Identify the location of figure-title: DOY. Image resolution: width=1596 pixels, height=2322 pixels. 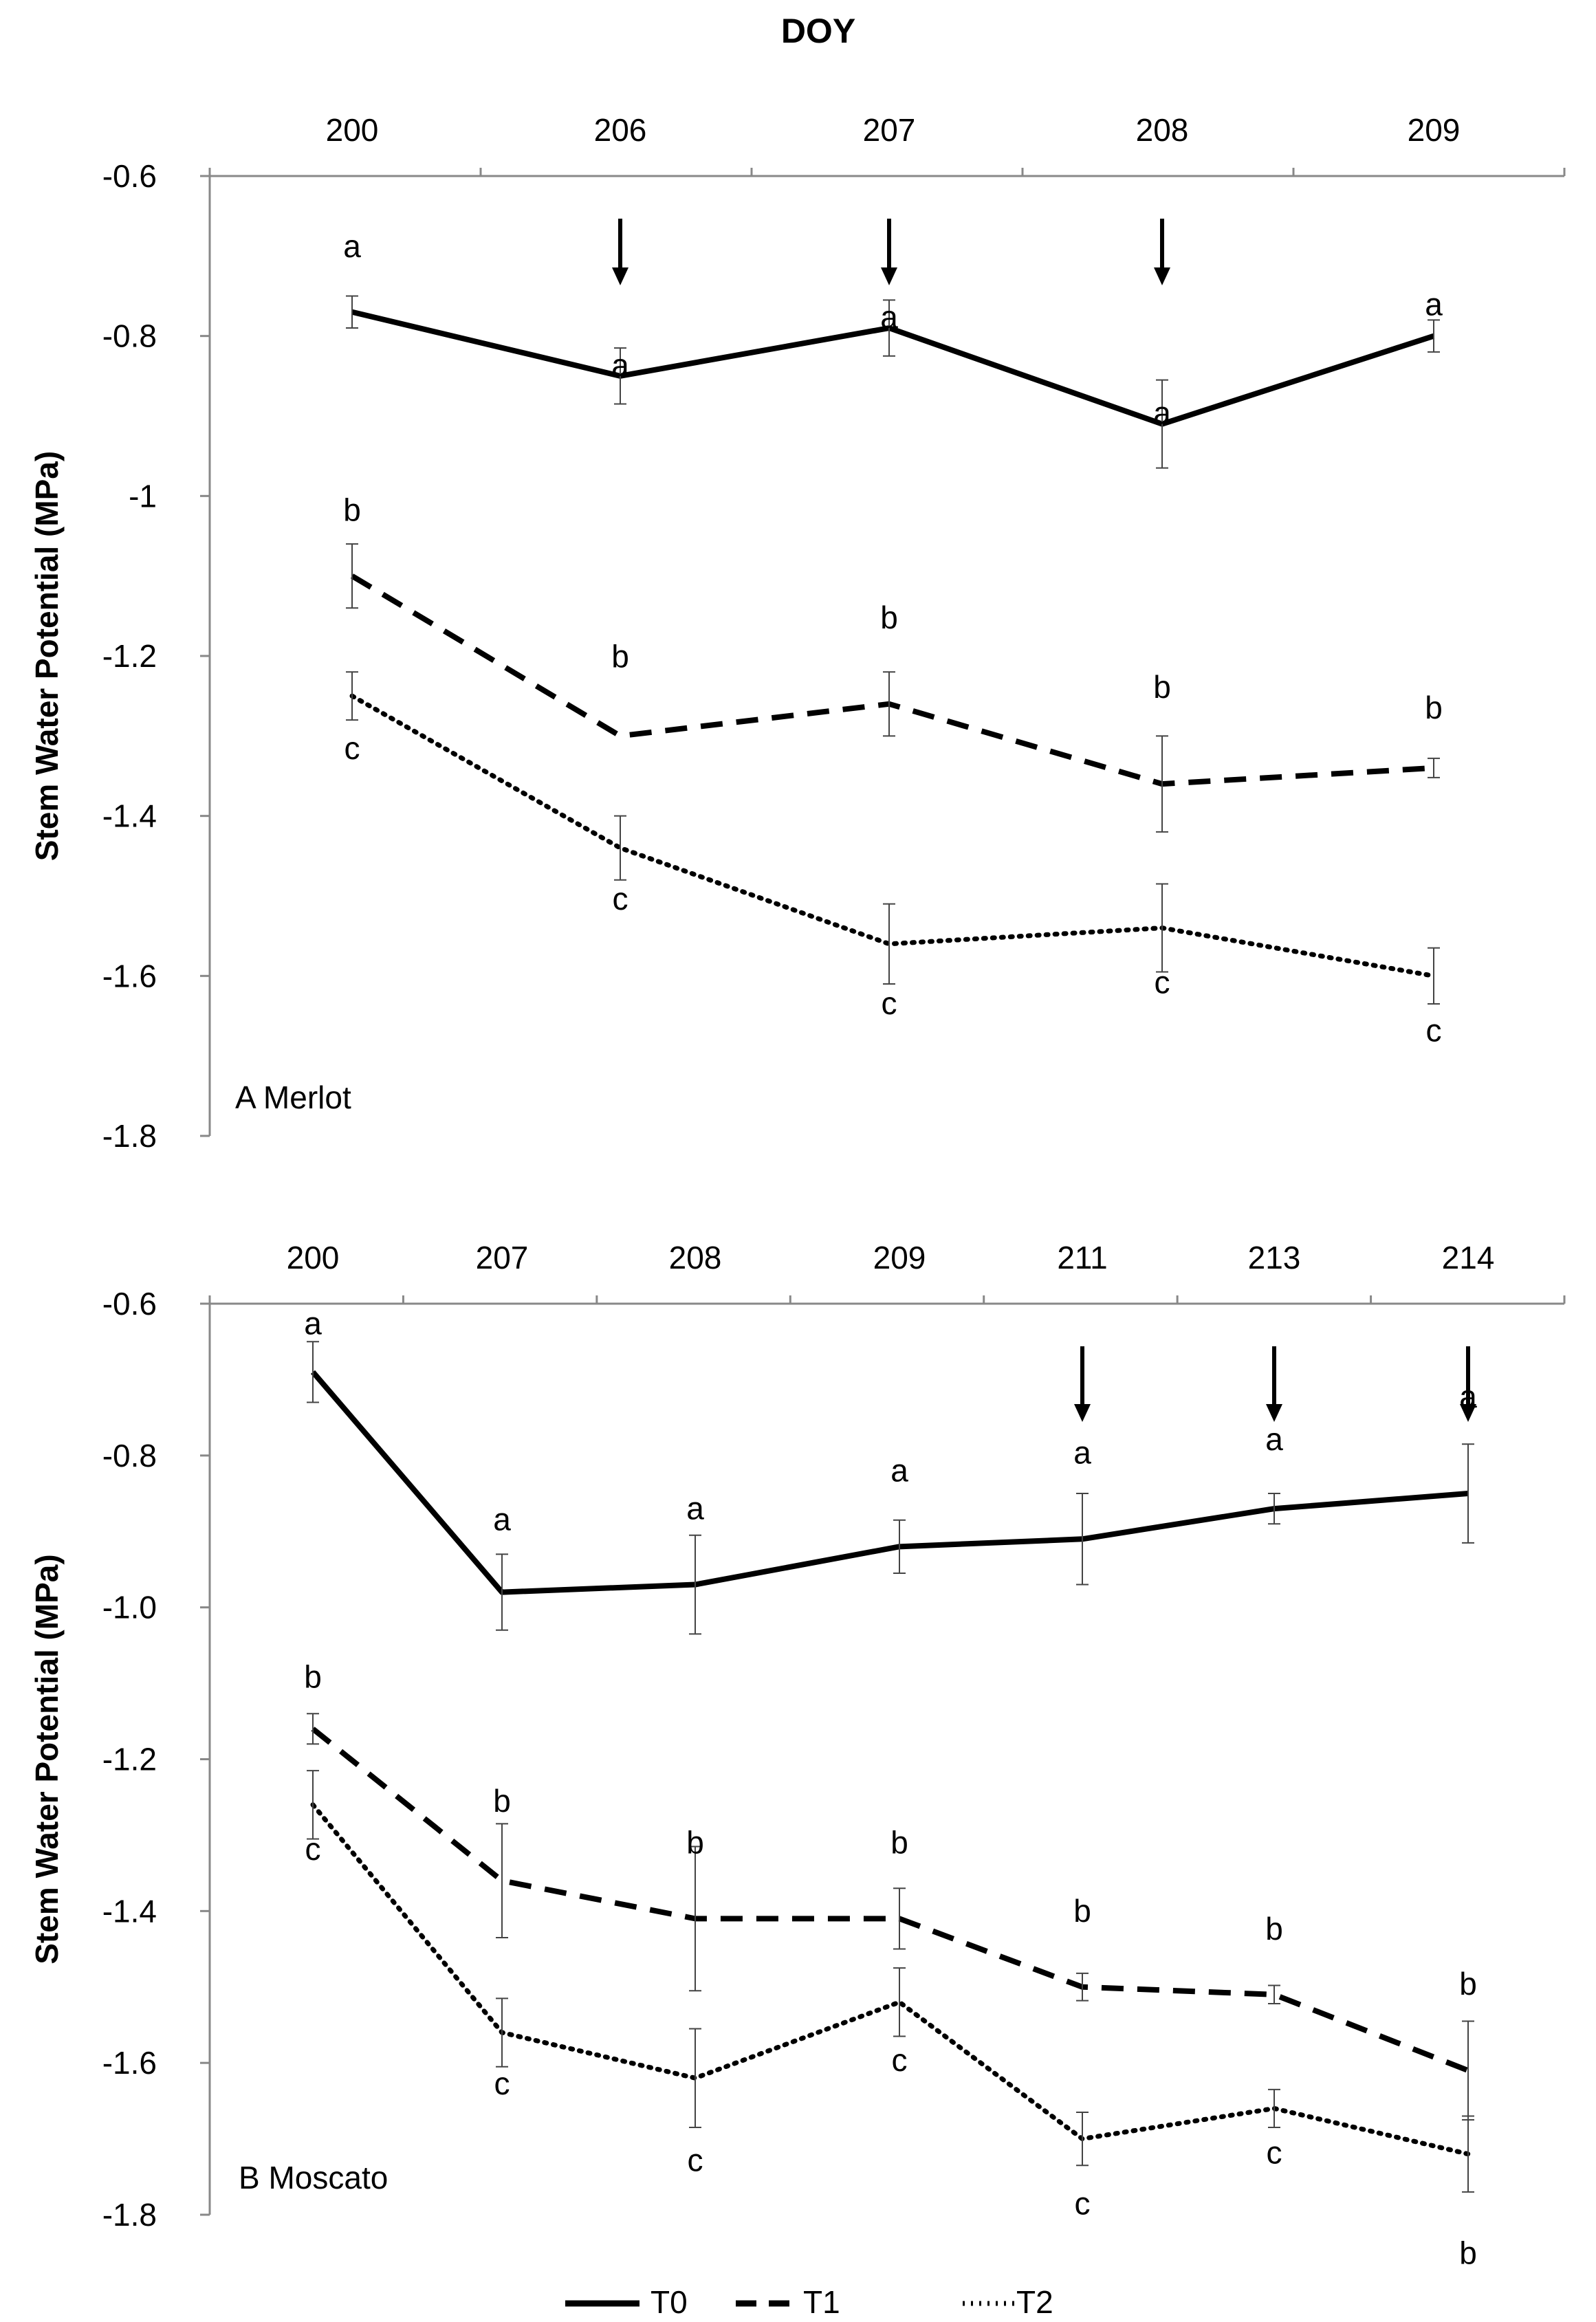
(818, 31).